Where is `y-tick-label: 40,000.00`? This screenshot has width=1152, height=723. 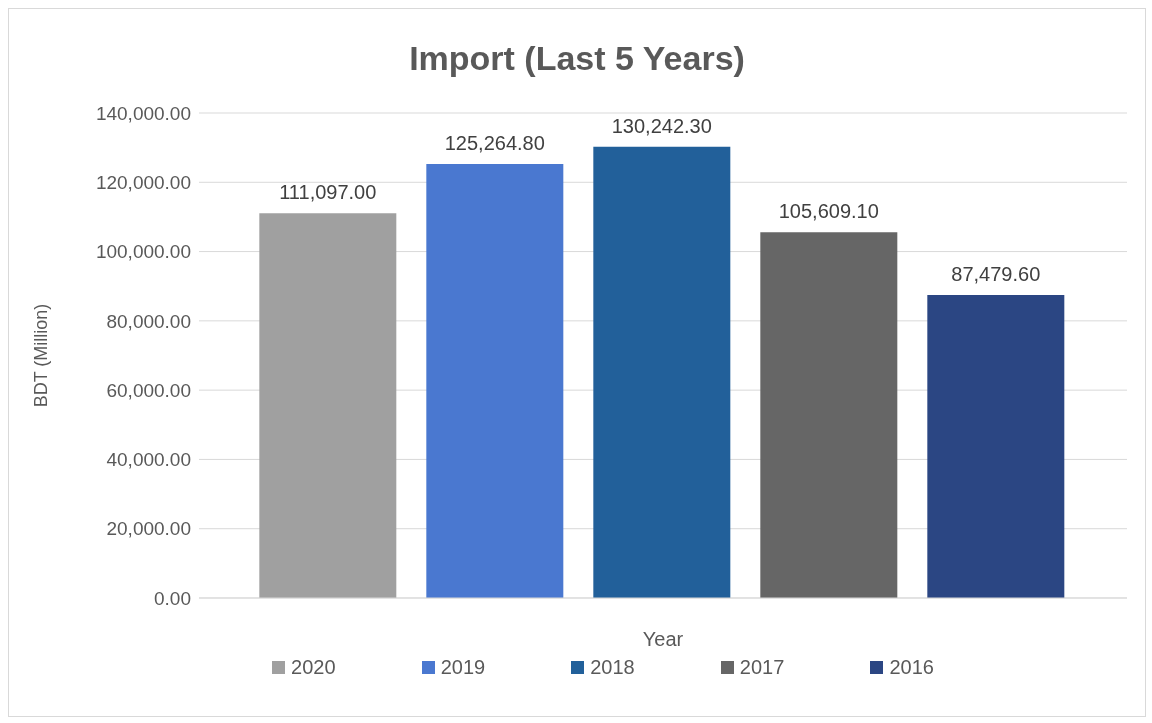
y-tick-label: 40,000.00 is located at coordinates (148, 460).